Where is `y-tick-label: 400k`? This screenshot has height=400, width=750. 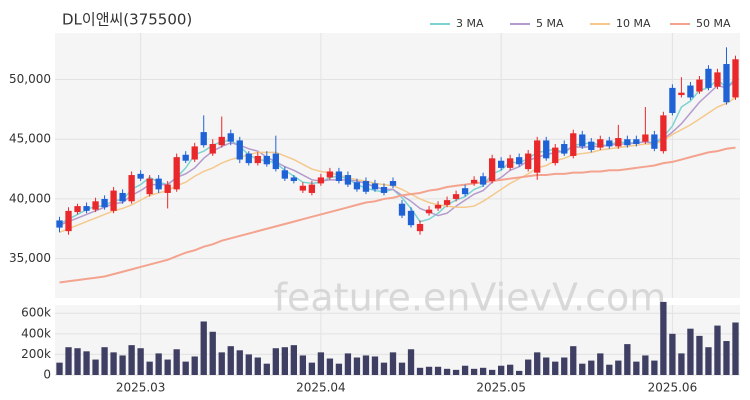
y-tick-label: 400k is located at coordinates (36, 333).